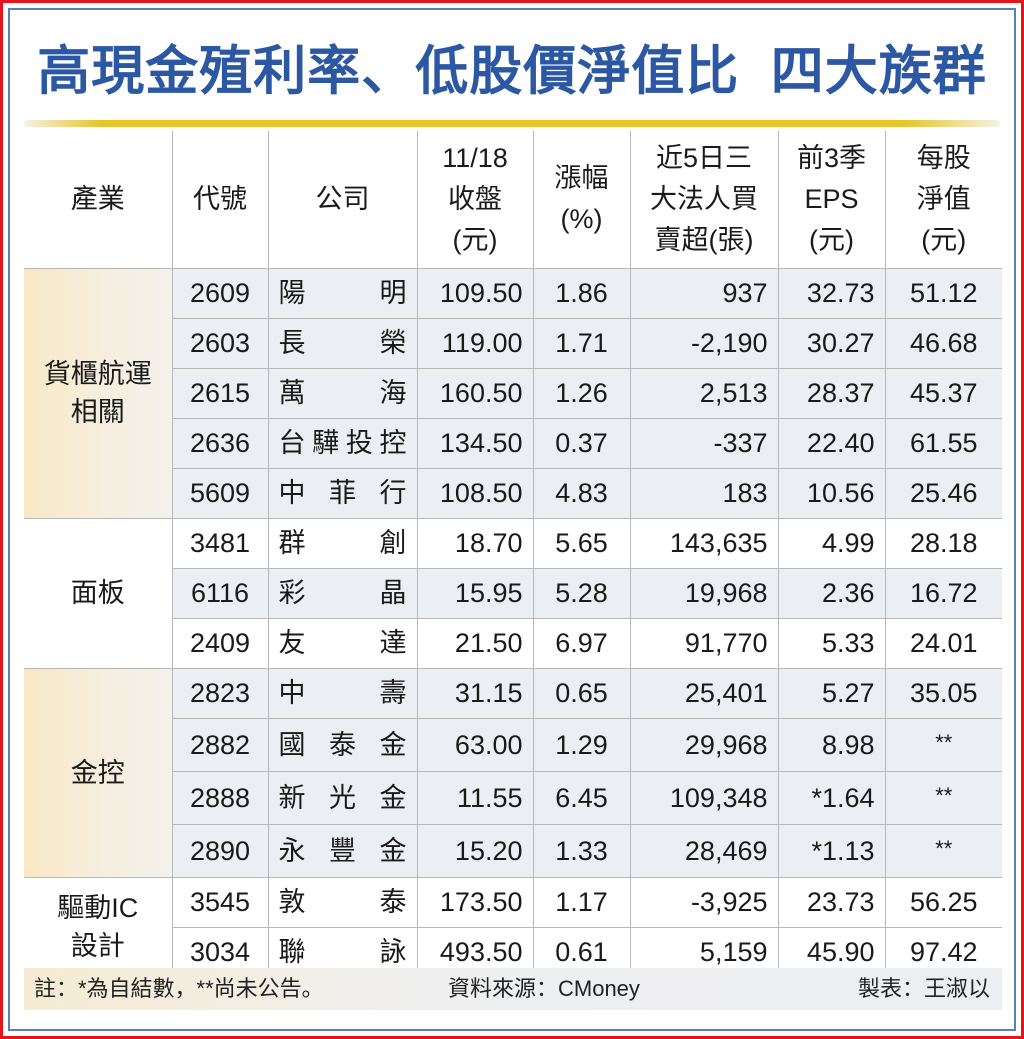 Image resolution: width=1024 pixels, height=1039 pixels. I want to click on company-name: 友達, so click(342, 643).